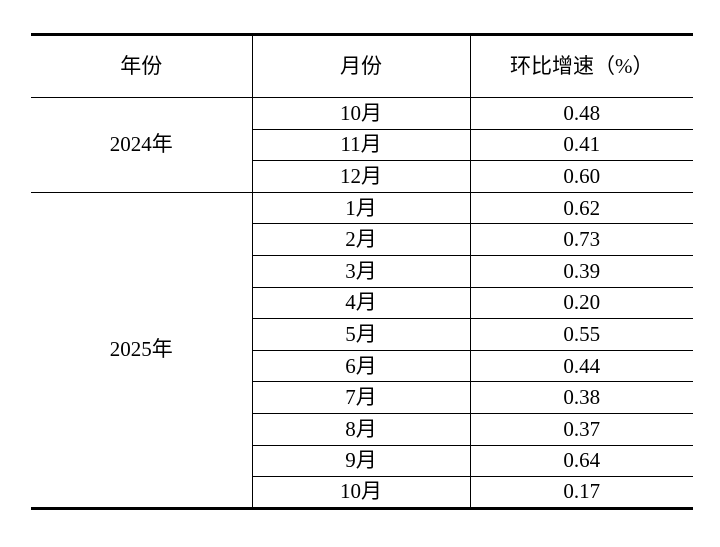  I want to click on month-cell: 11月, so click(361, 145).